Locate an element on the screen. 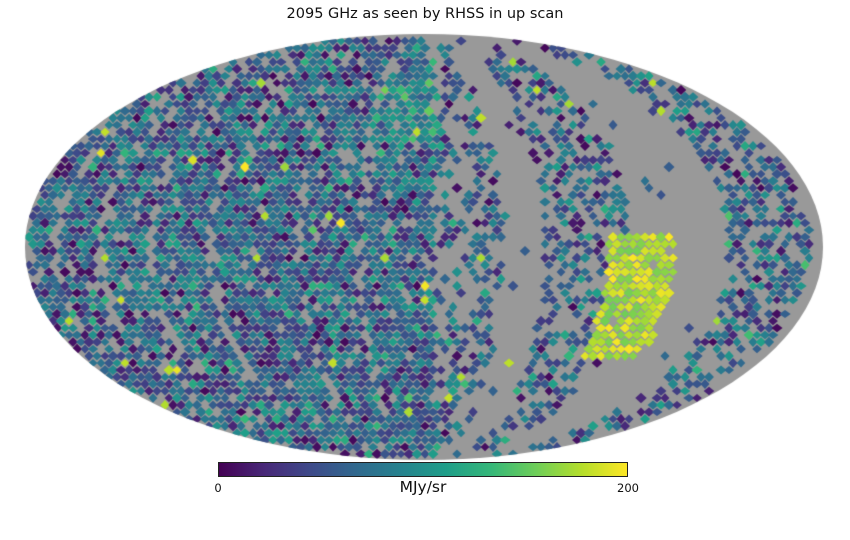 The width and height of the screenshot is (850, 540). colorbar-gradient is located at coordinates (423, 469).